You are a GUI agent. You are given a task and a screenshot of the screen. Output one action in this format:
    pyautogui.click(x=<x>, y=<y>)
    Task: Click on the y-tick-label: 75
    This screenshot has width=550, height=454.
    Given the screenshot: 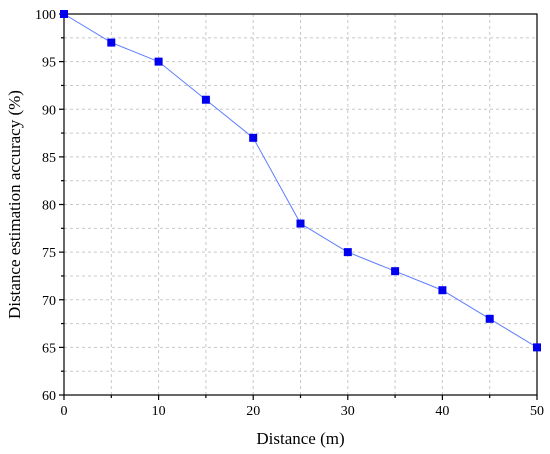 What is the action you would take?
    pyautogui.click(x=49, y=253)
    